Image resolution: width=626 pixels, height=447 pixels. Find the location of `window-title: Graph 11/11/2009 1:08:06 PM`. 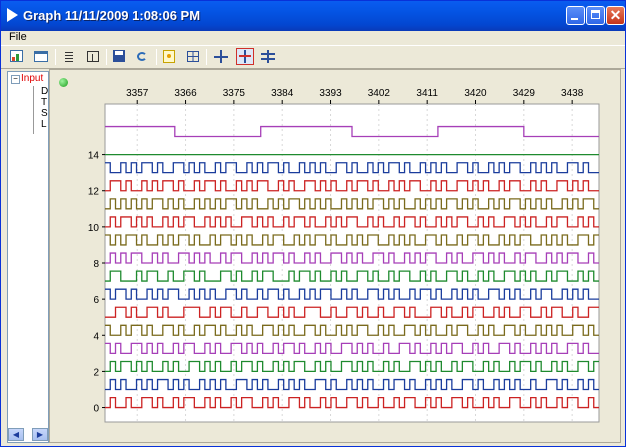

window-title: Graph 11/11/2009 1:08:06 PM is located at coordinates (112, 15).